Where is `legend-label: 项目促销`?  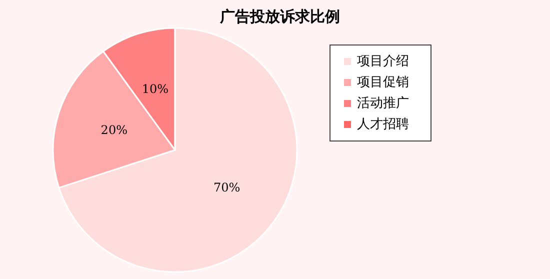
legend-label: 项目促销 is located at coordinates (383, 82).